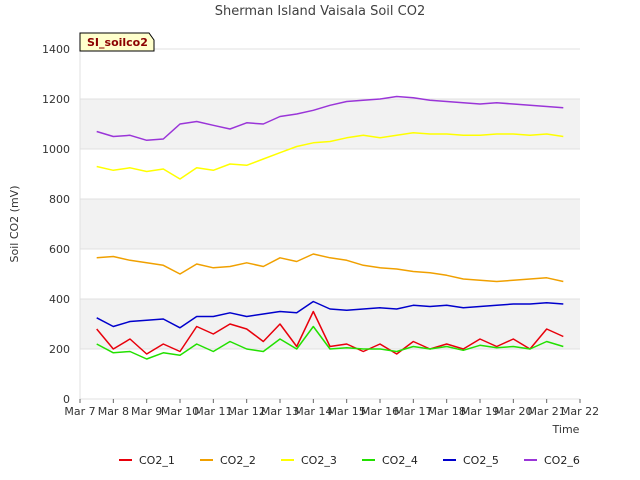 The image size is (640, 480). Describe the element at coordinates (400, 460) in the screenshot. I see `legend-label-3: CO2_4` at that location.